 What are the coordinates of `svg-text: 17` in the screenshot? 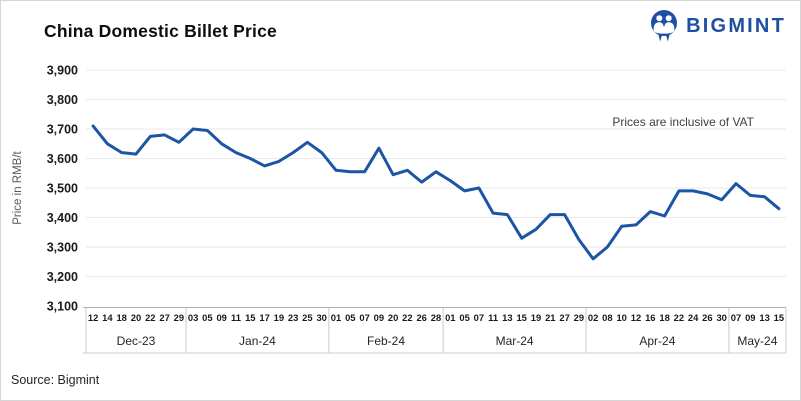 It's located at (264, 317).